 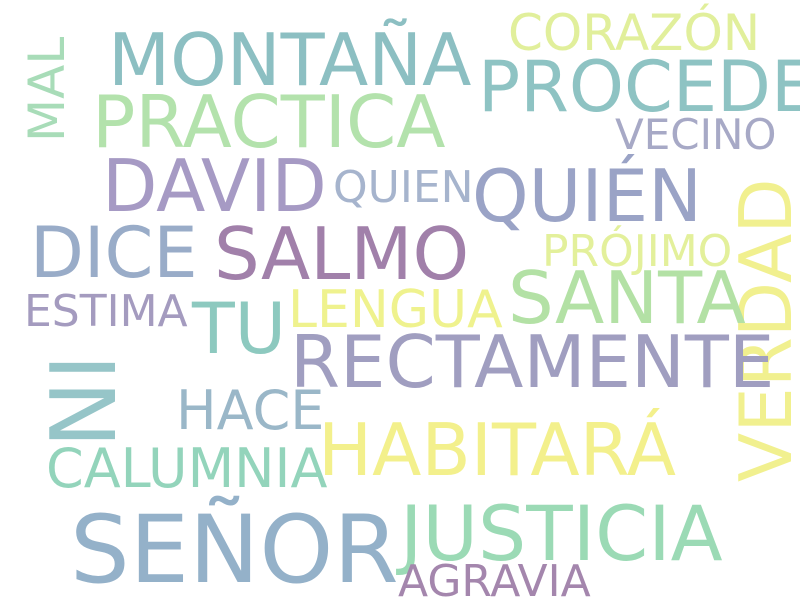 I want to click on word-mal: MAL, so click(x=47, y=89).